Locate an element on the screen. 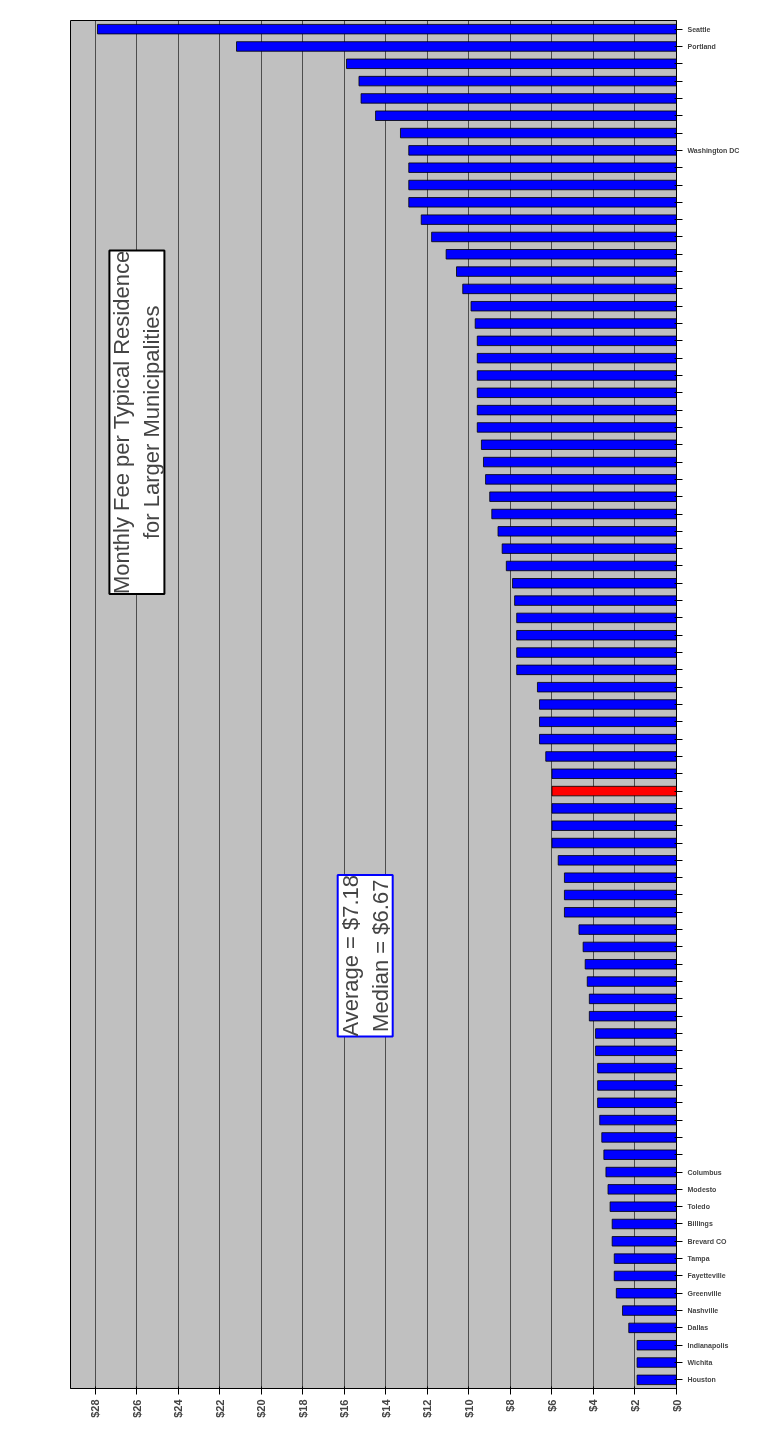  x-tick-label: $2 is located at coordinates (634, 1405).